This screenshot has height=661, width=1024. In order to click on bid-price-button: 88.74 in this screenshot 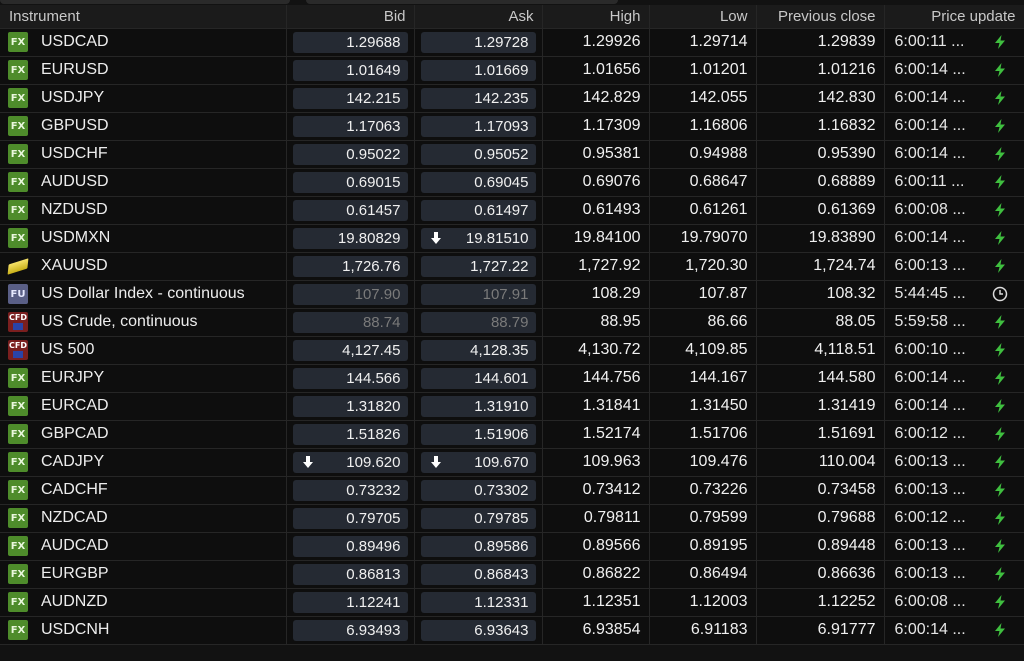, I will do `click(350, 322)`.